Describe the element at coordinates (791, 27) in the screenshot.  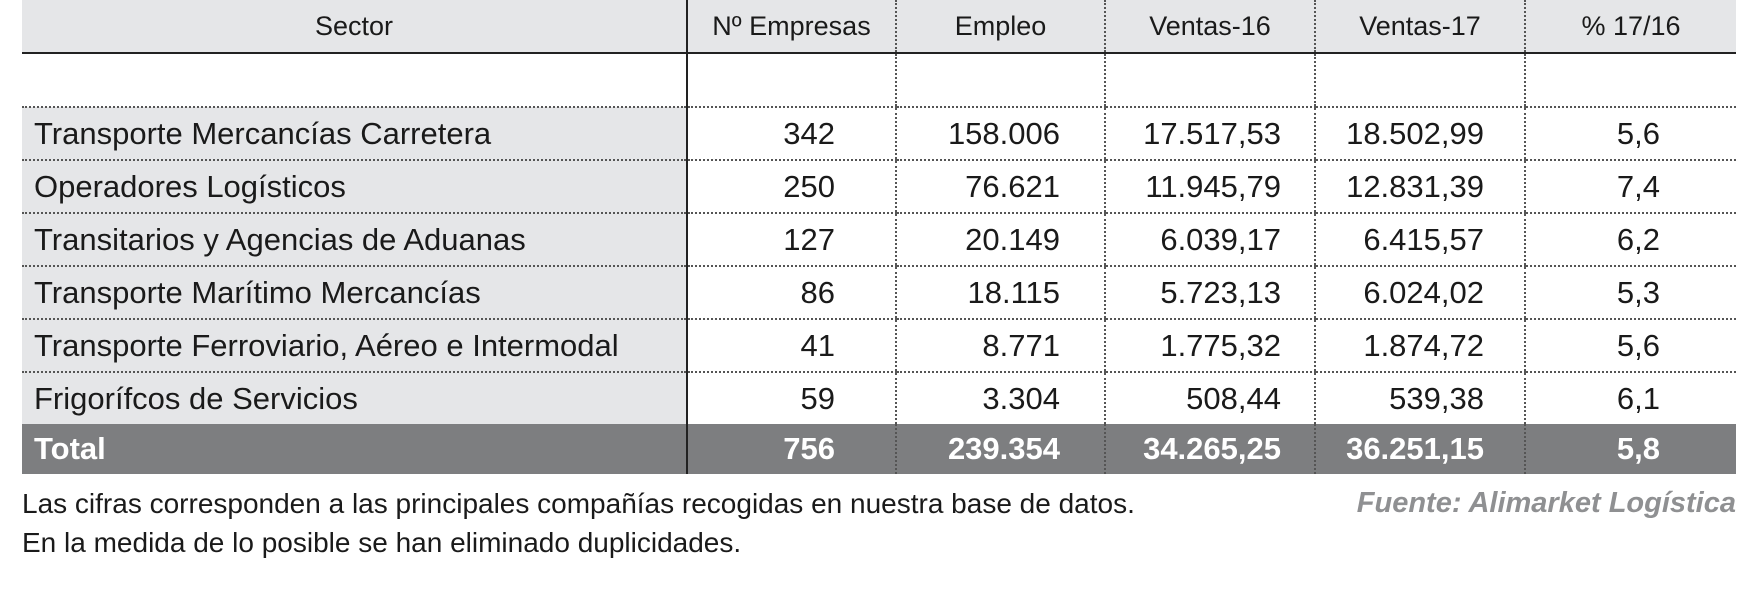
I see `column-header-empresas: Nº Empresas` at that location.